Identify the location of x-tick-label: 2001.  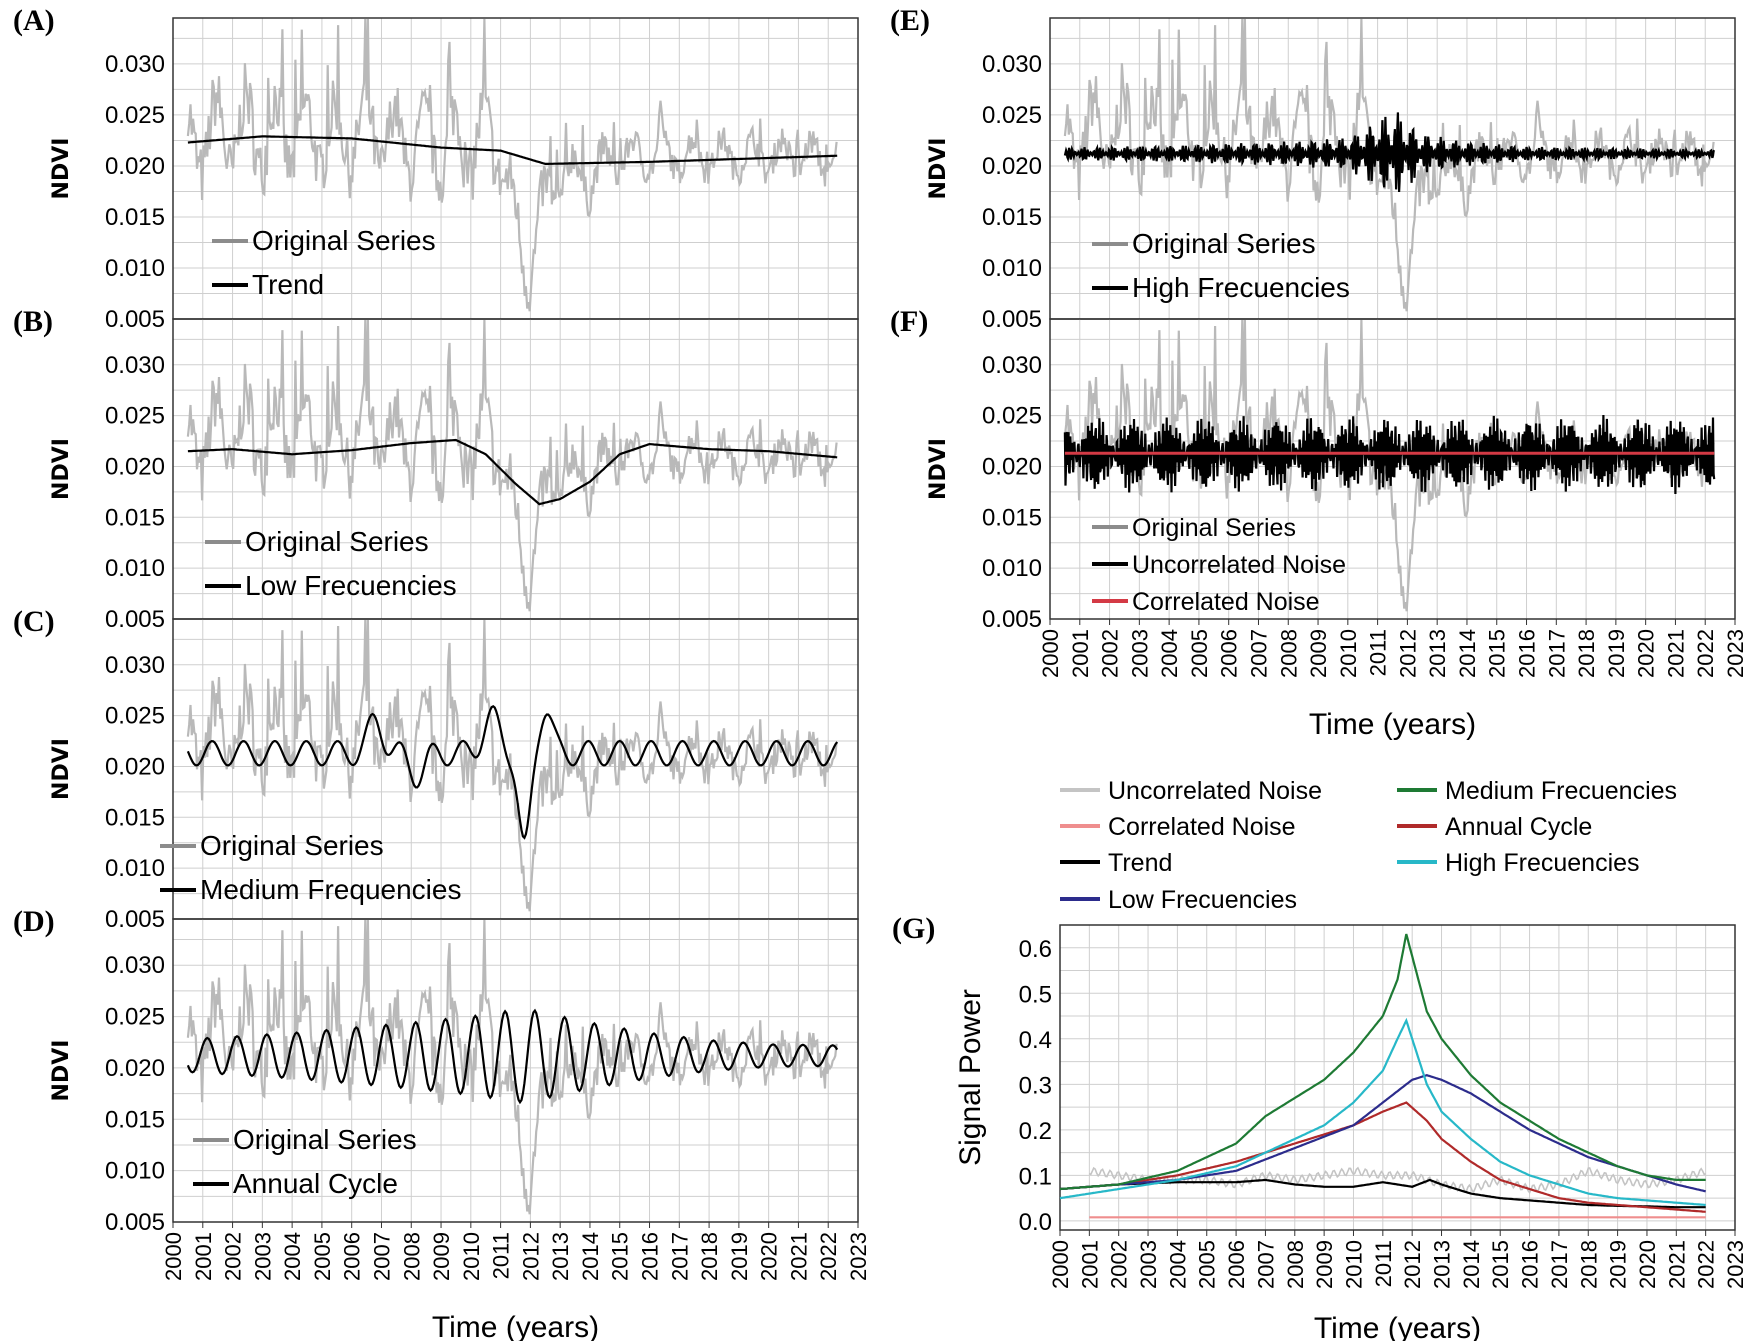
(1080, 653).